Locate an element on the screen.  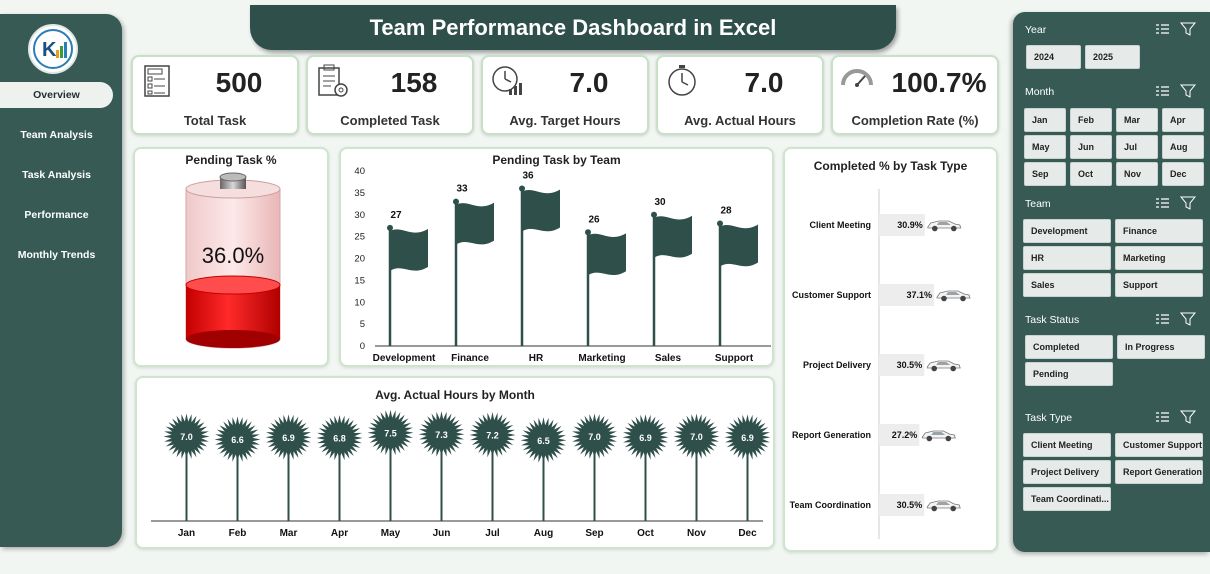
nav-team-analysis: Team Analysis is located at coordinates (56, 135).